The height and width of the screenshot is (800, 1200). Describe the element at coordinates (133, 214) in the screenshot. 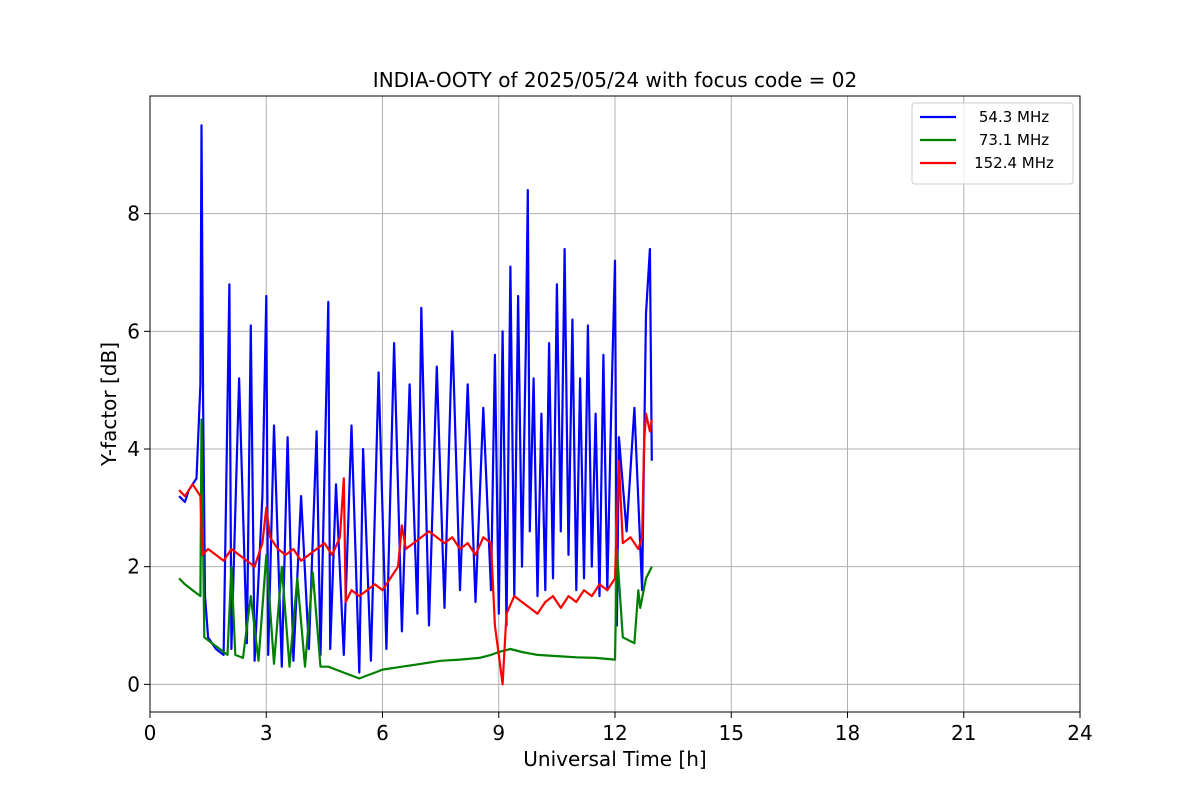

I see `y-tick-label: 8` at that location.